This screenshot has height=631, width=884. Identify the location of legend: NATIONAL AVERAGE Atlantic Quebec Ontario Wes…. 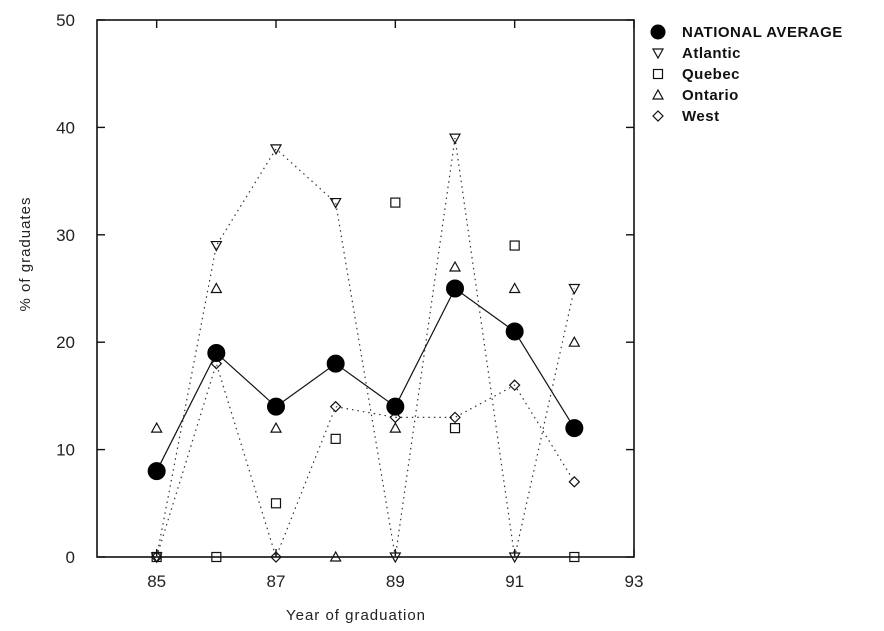
(746, 74).